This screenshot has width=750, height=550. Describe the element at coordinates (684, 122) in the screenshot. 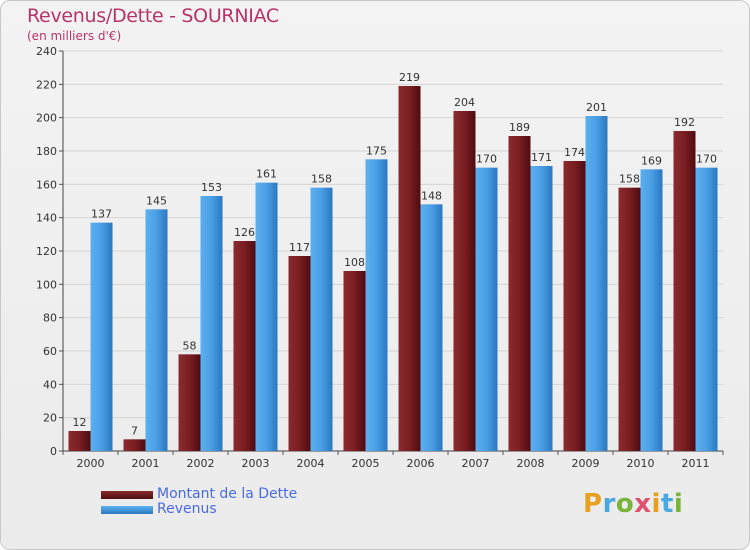

I see `value-label-dette-2011: 192` at that location.